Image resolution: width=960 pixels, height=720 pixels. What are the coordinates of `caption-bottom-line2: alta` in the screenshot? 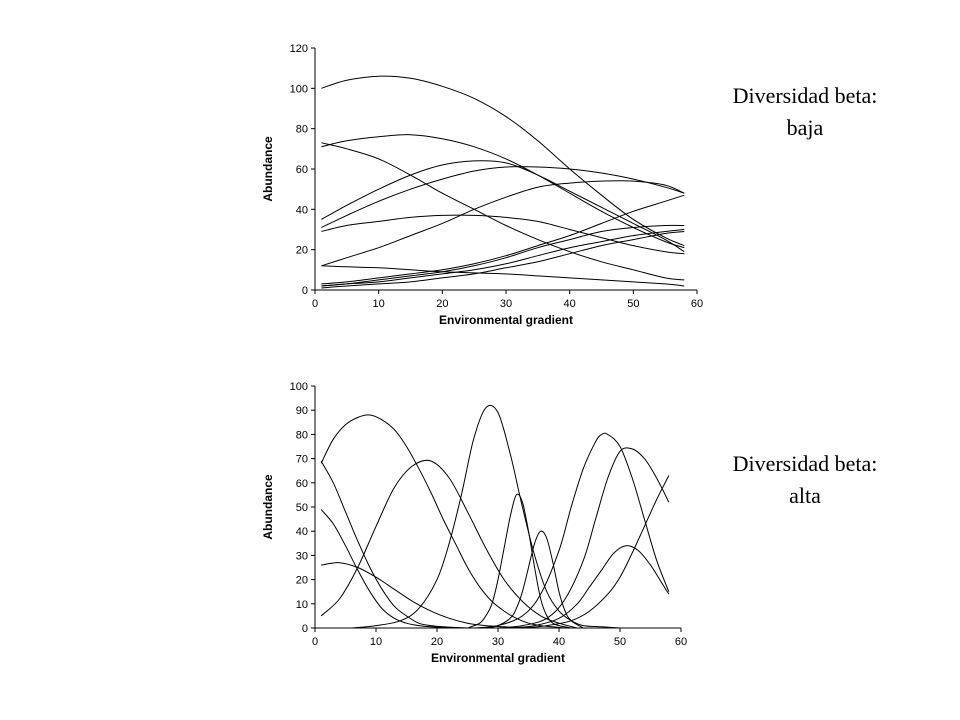 It's located at (805, 495).